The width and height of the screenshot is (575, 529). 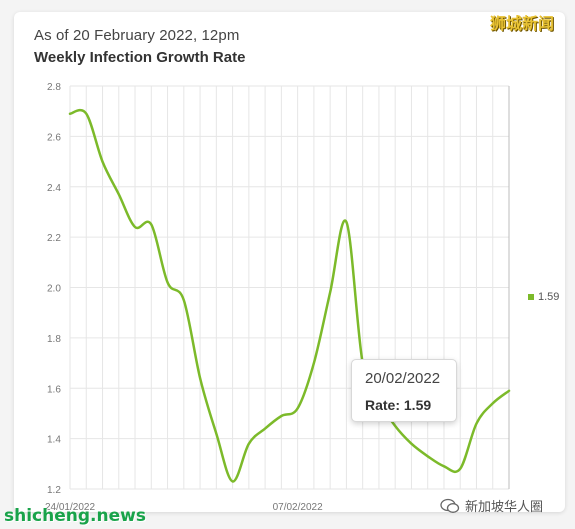 I want to click on watermark-channel-label: 新加坡华人圈, so click(x=504, y=506).